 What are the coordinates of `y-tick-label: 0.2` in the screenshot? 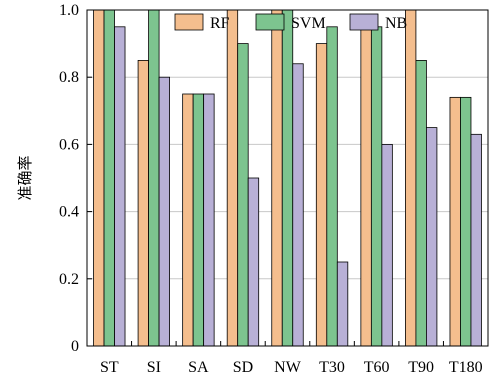 It's located at (69, 279).